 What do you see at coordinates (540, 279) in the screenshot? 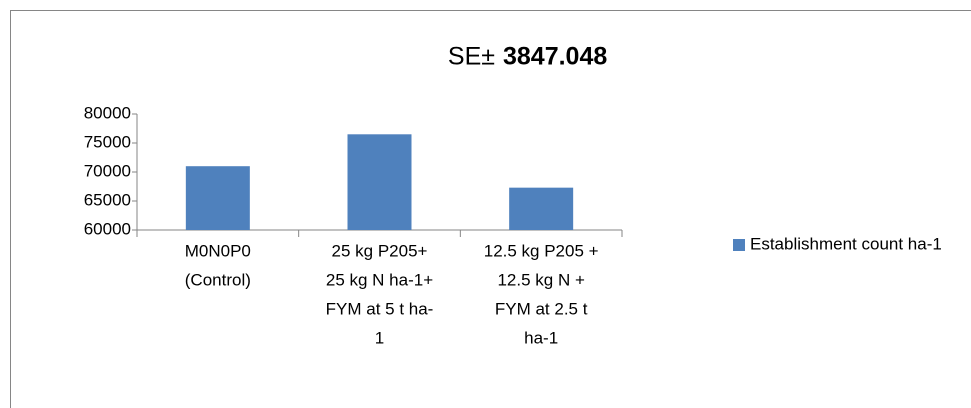
I see `x-tick-label: 12.5 kg N +` at bounding box center [540, 279].